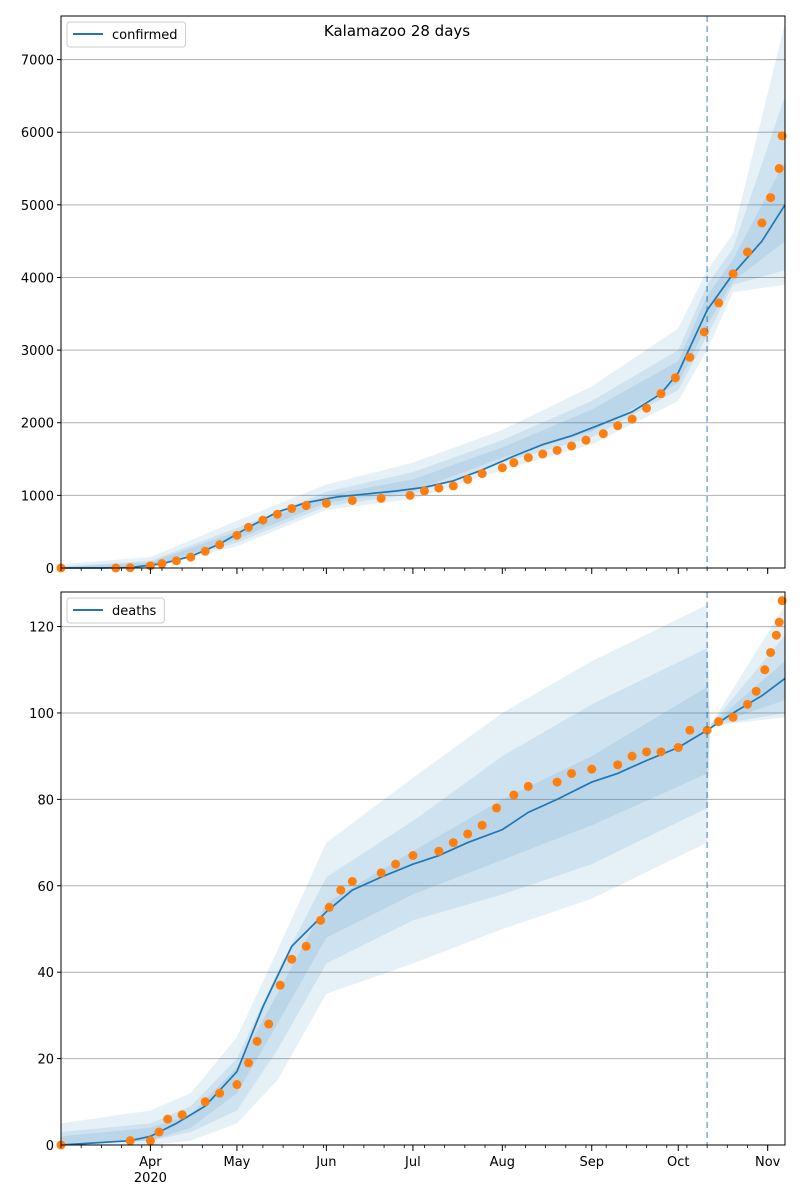  Describe the element at coordinates (678, 1162) in the screenshot. I see `x-tick-label: Oct` at that location.